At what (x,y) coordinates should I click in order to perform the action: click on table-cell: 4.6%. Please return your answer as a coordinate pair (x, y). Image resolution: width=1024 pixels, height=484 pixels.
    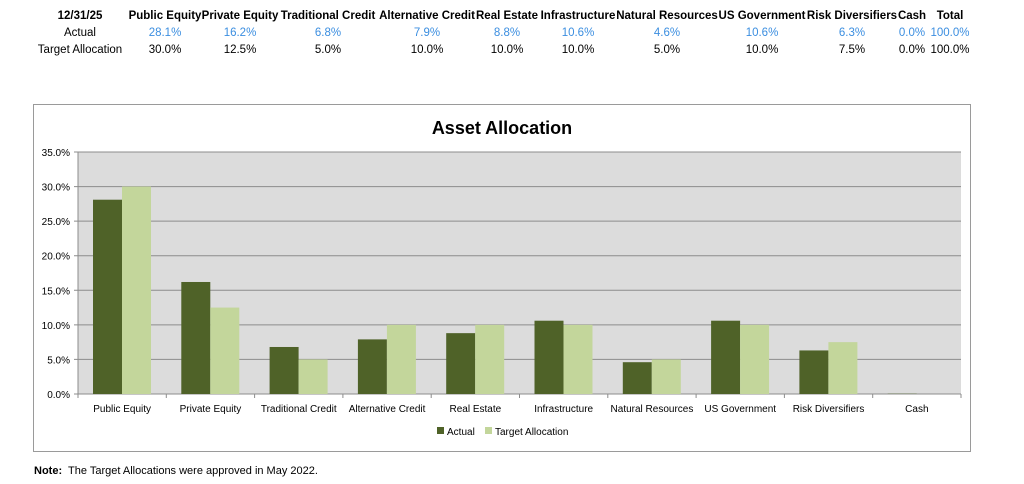
    Looking at the image, I should click on (667, 33).